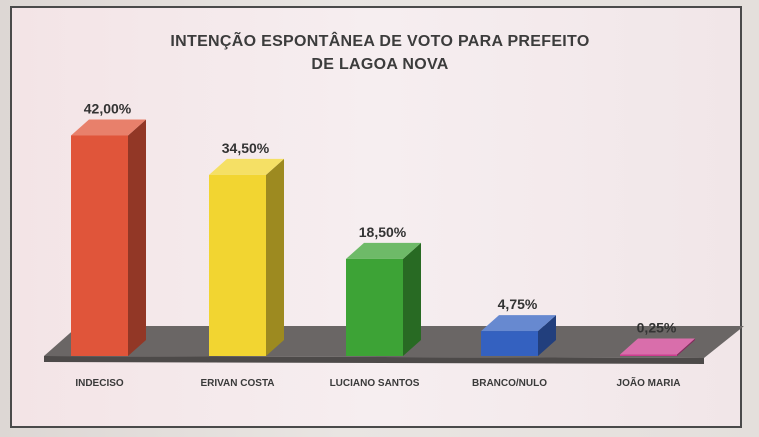  Describe the element at coordinates (383, 250) in the screenshot. I see `bar-luciano-santos-top` at that location.